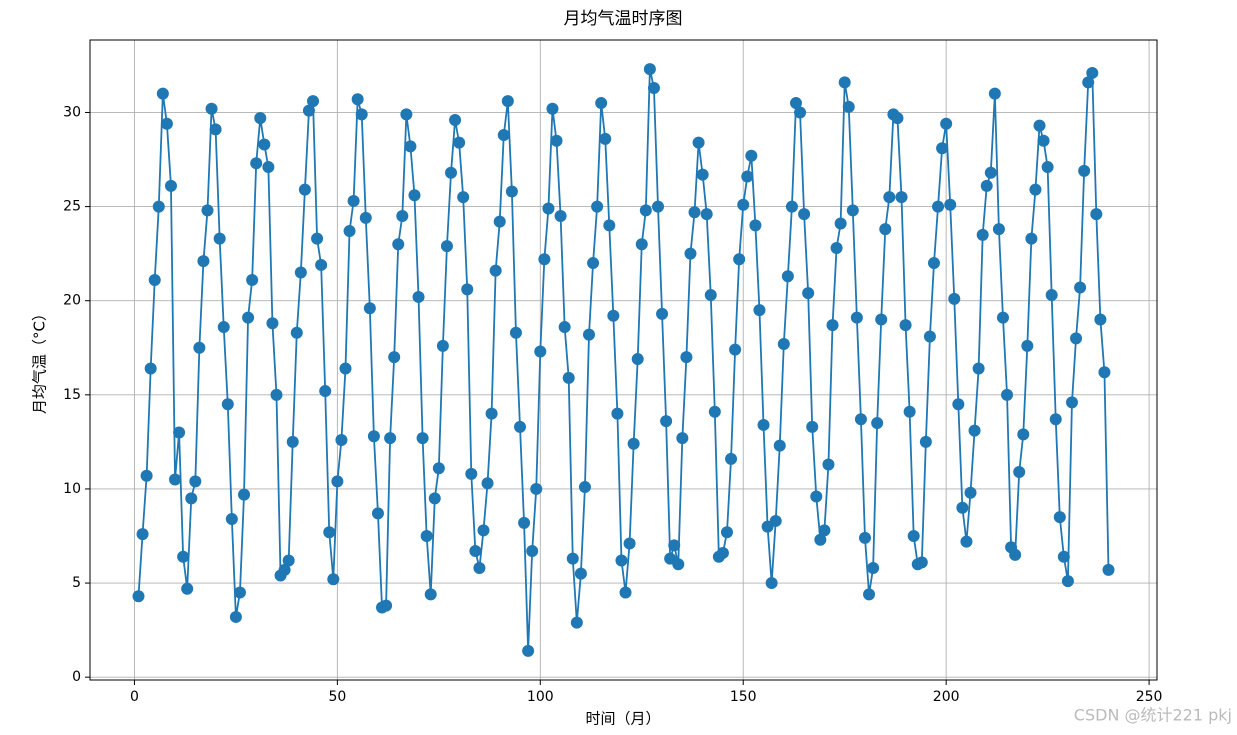 This screenshot has height=735, width=1237. I want to click on y-tick-label: 5, so click(76, 583).